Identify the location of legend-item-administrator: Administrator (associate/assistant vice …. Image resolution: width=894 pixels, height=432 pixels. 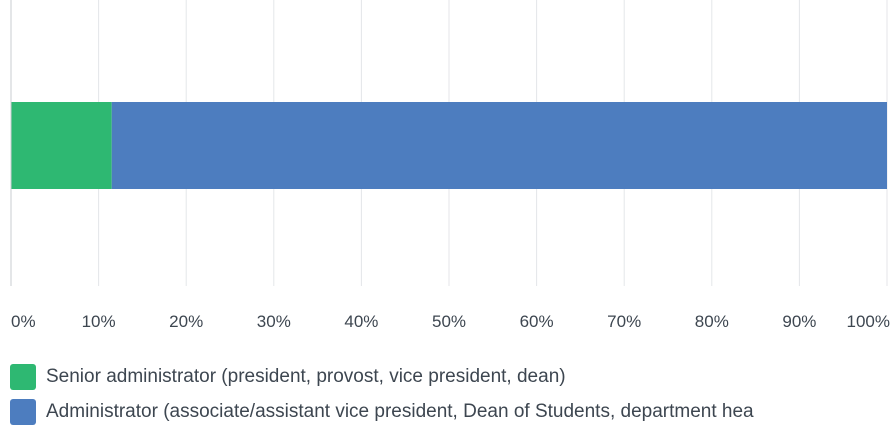
(452, 412).